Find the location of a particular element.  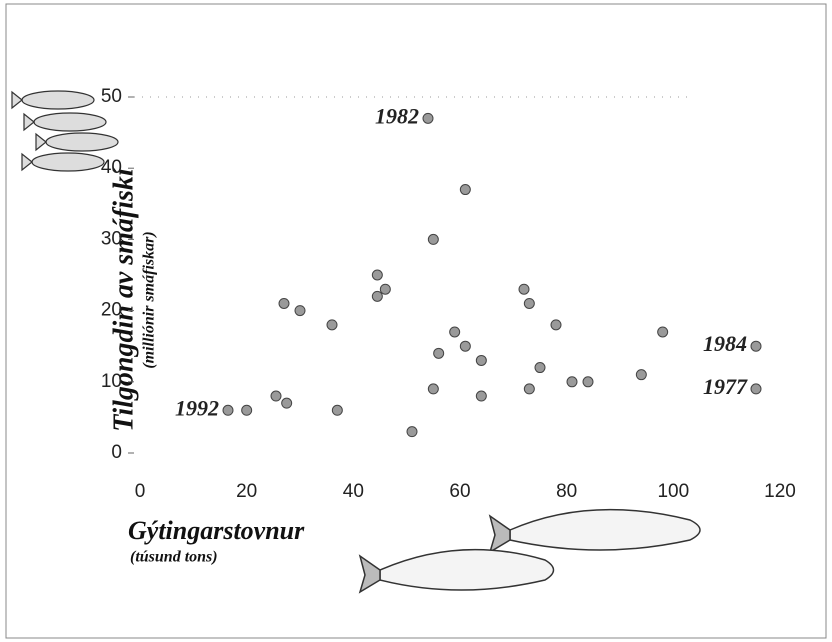

x-tick-label: 60 is located at coordinates (459, 491).